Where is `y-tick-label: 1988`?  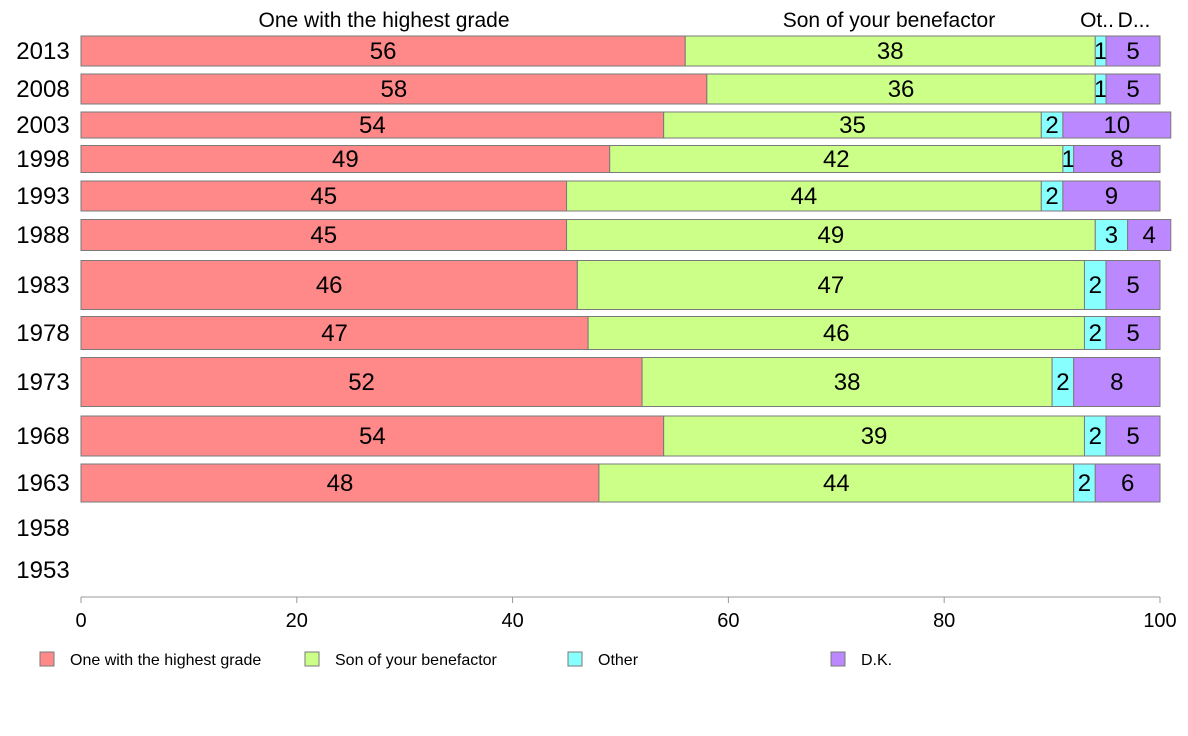
y-tick-label: 1988 is located at coordinates (42, 235).